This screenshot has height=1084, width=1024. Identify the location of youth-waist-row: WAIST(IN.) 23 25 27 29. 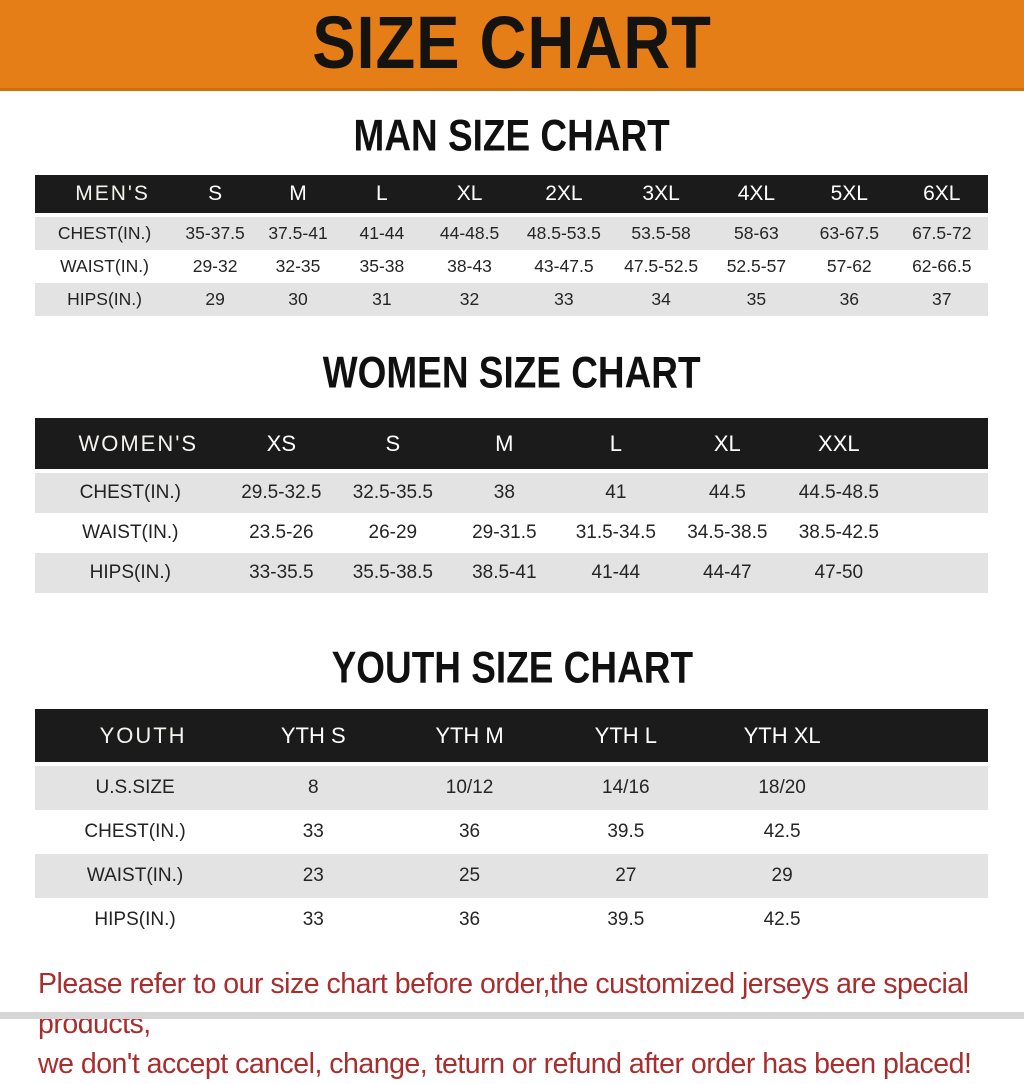
(511, 876).